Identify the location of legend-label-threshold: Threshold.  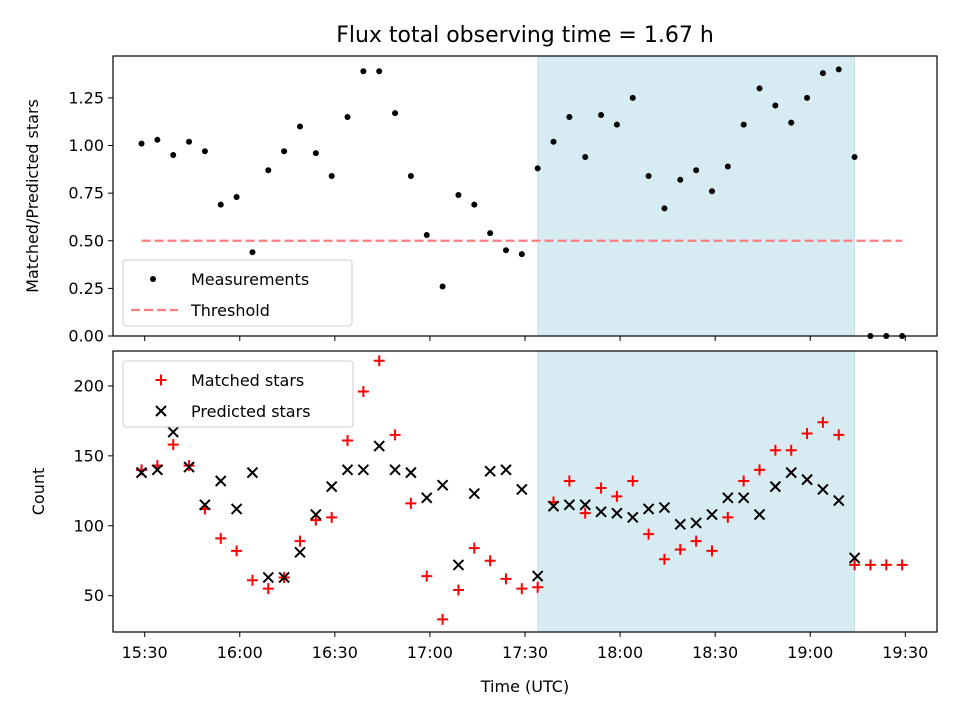
(230, 310).